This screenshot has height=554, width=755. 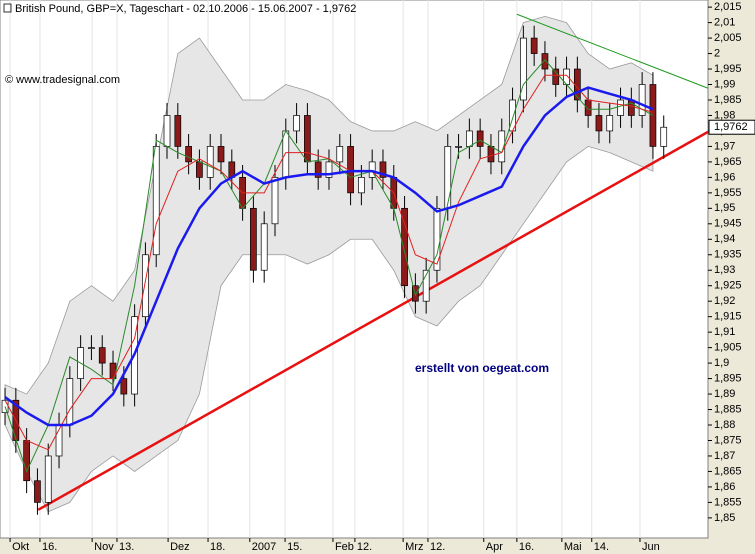 I want to click on credit: erstellt von oegeat.com, so click(x=482, y=368).